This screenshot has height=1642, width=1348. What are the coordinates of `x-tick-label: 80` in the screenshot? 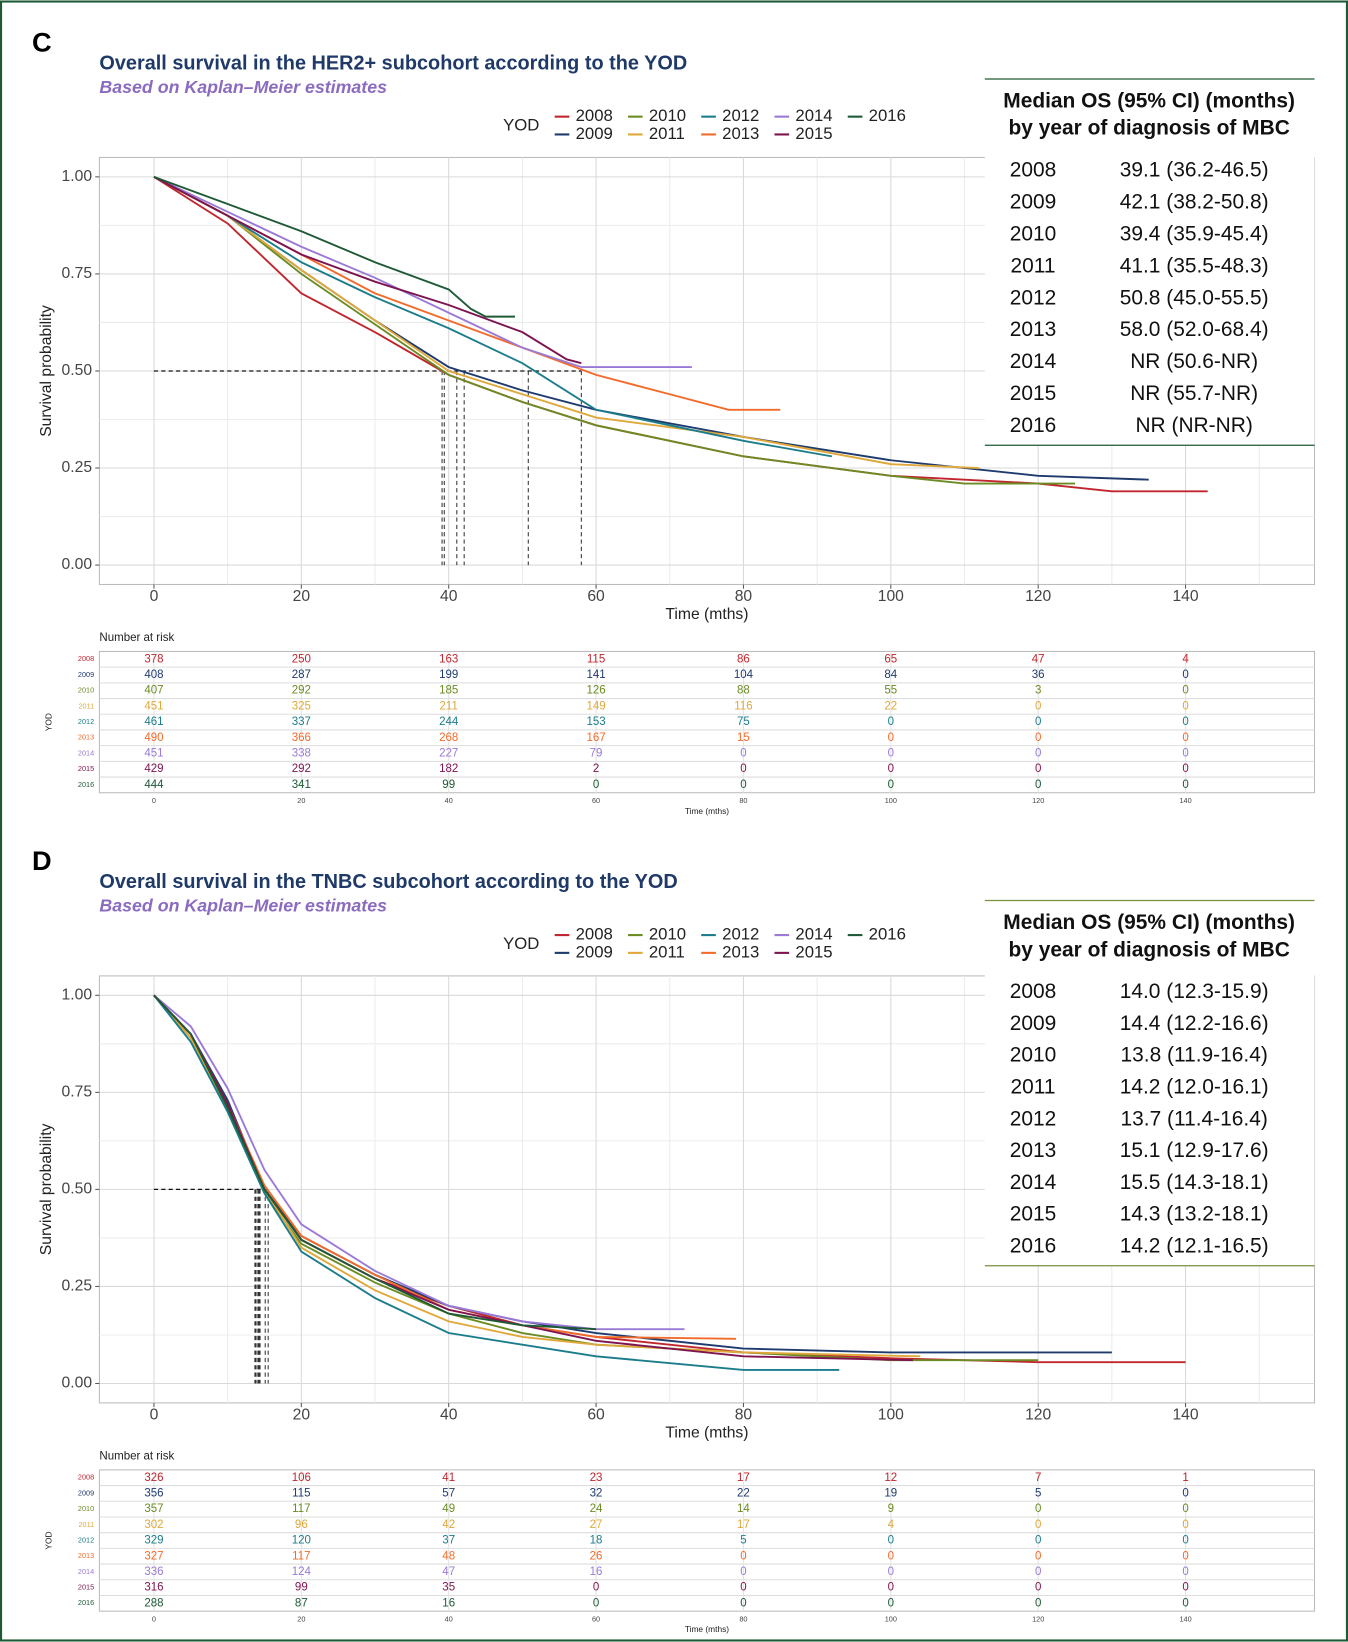 It's located at (744, 596).